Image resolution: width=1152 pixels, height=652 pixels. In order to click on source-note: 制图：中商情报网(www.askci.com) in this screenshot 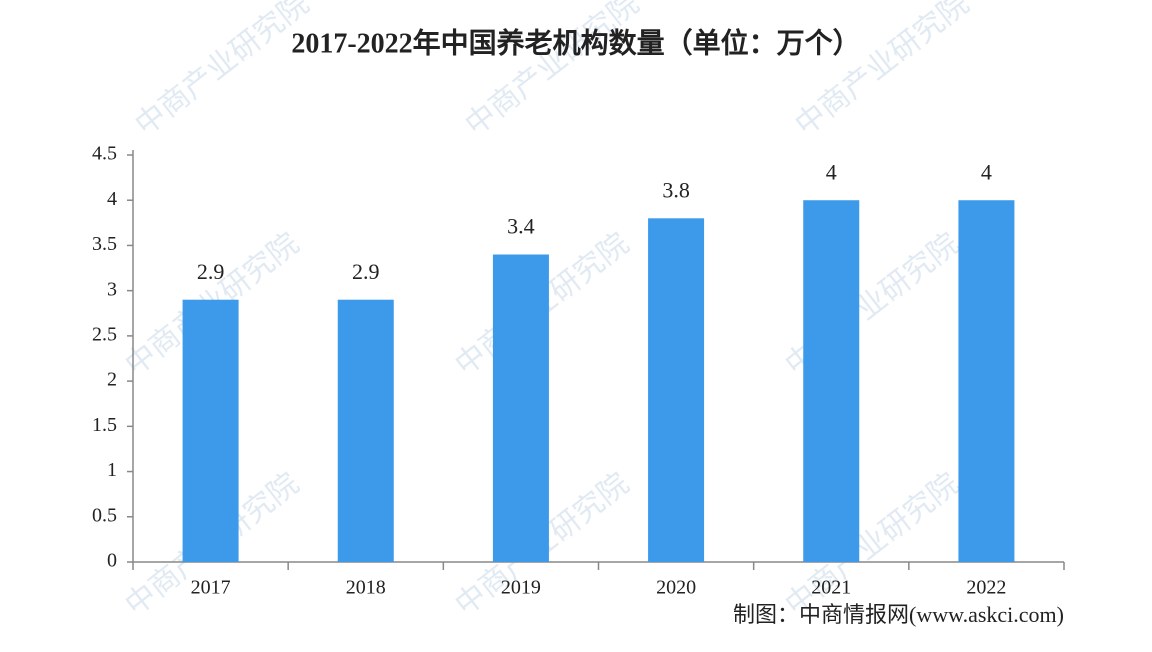, I will do `click(898, 614)`.